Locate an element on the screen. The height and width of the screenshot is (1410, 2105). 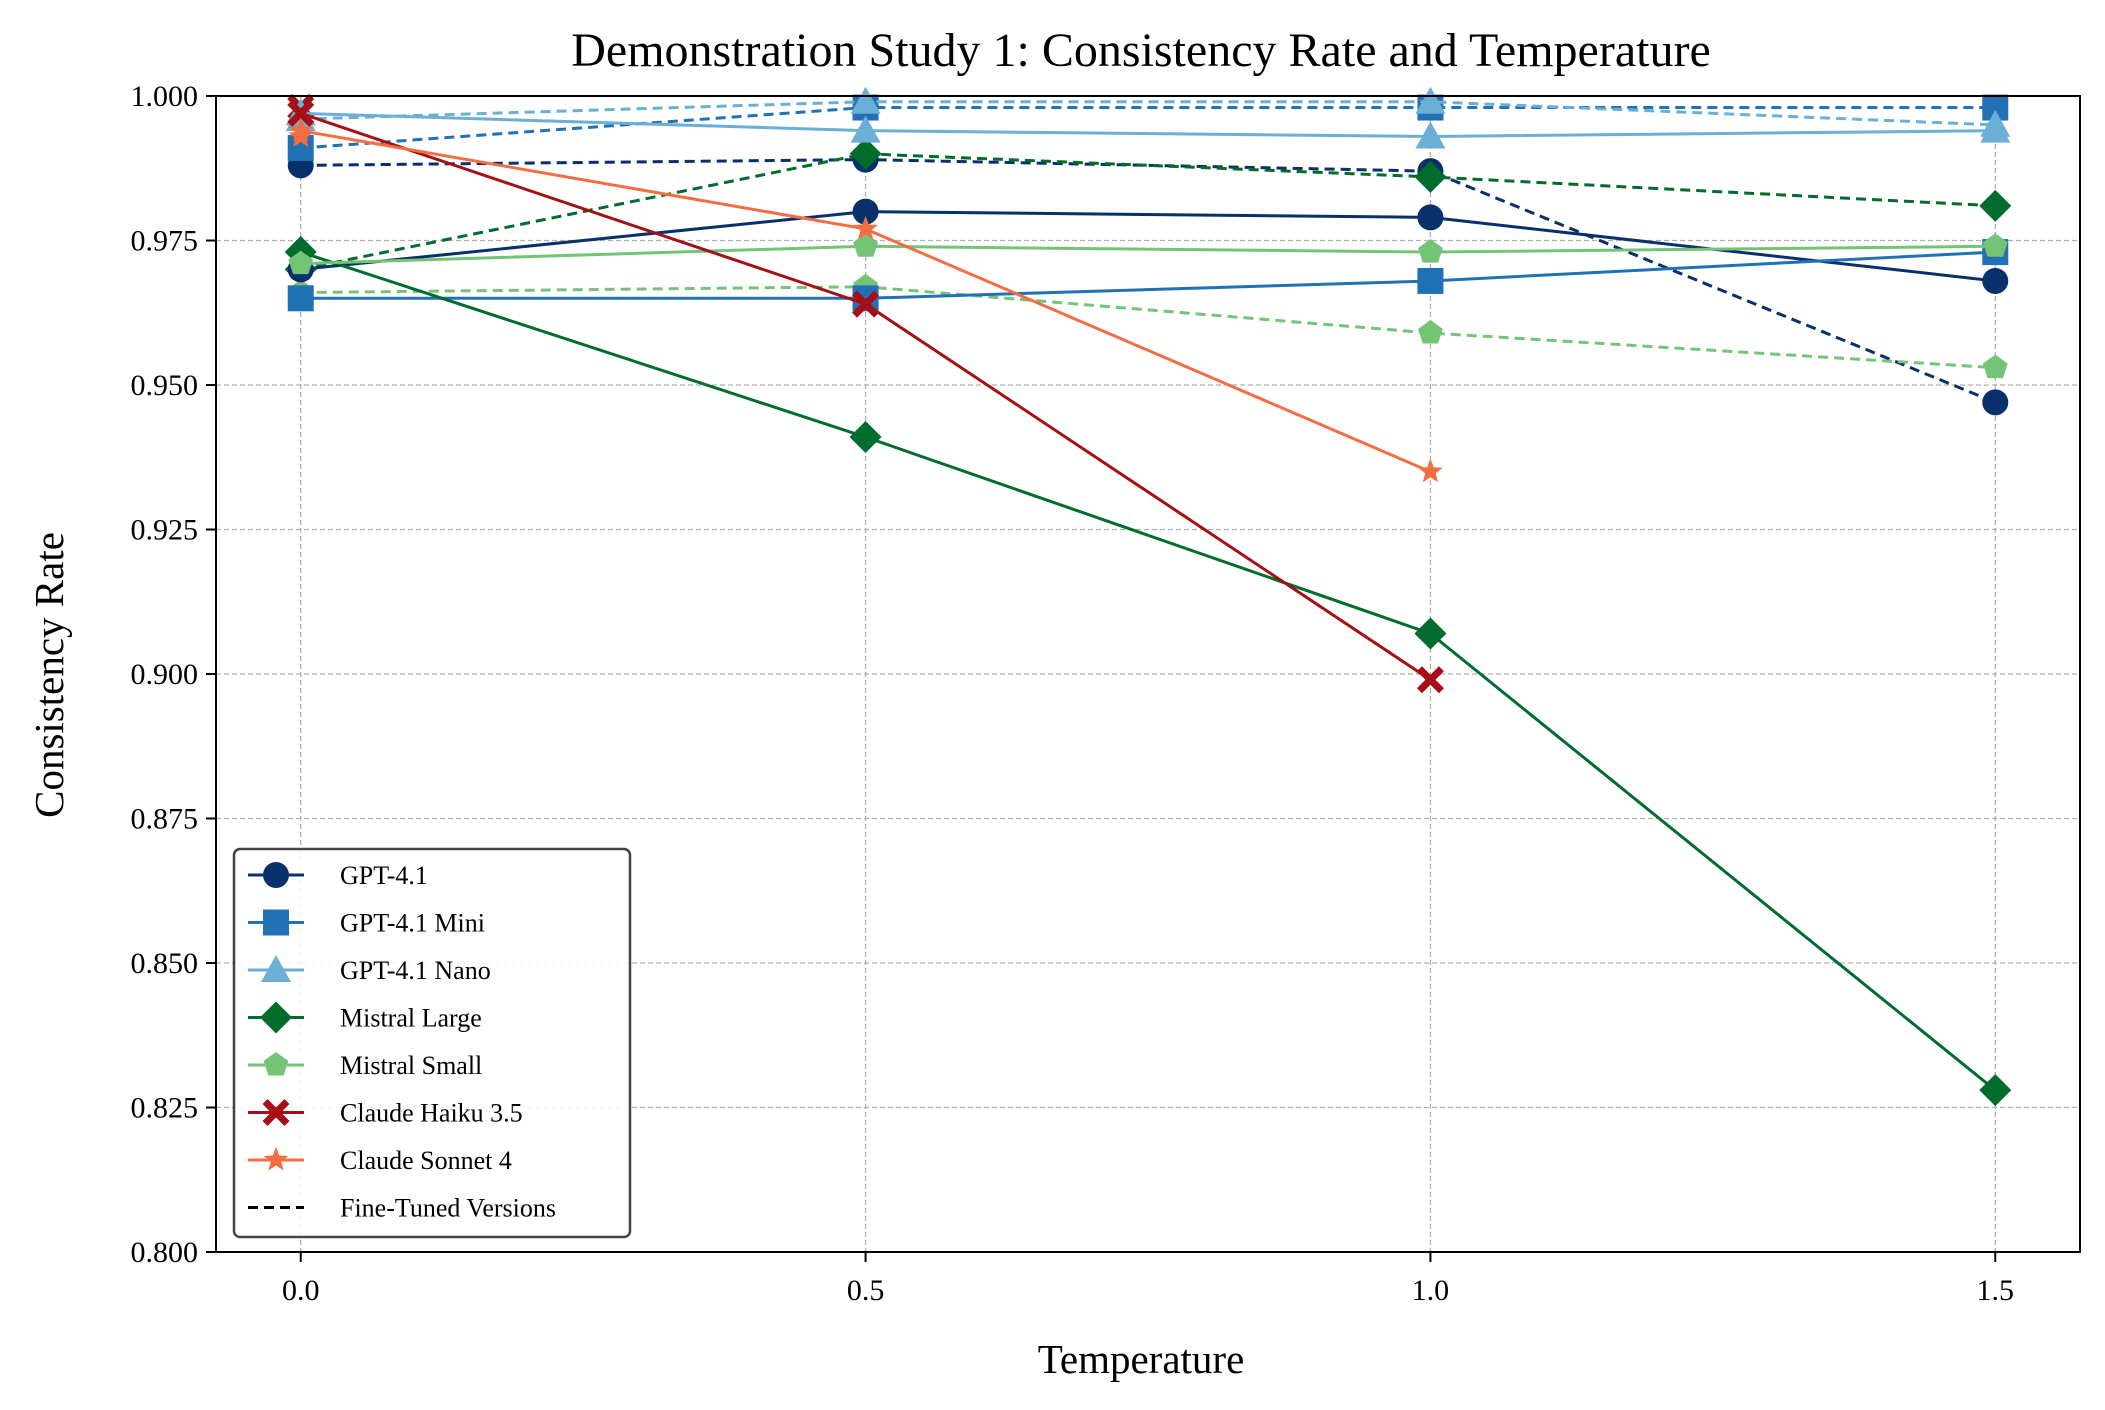
x-tick-label: 0.0 is located at coordinates (301, 1290).